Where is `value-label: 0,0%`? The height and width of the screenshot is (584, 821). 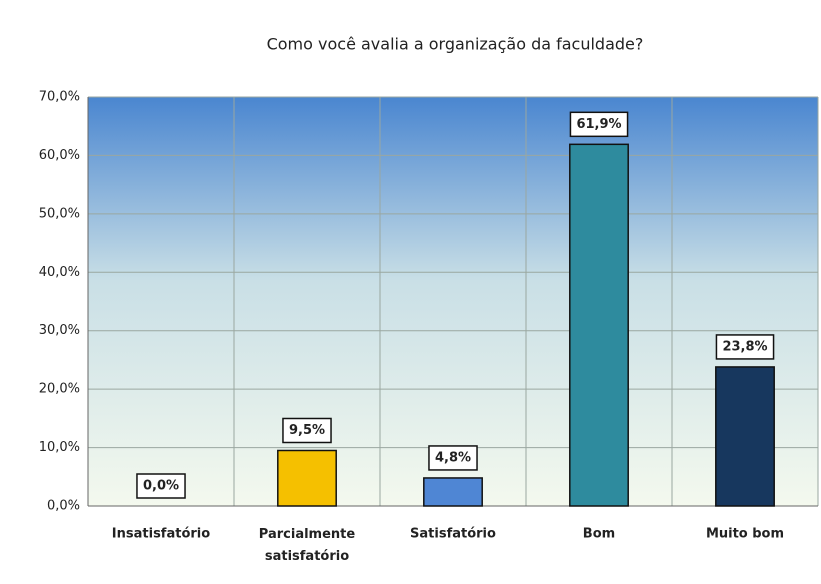 value-label: 0,0% is located at coordinates (161, 486).